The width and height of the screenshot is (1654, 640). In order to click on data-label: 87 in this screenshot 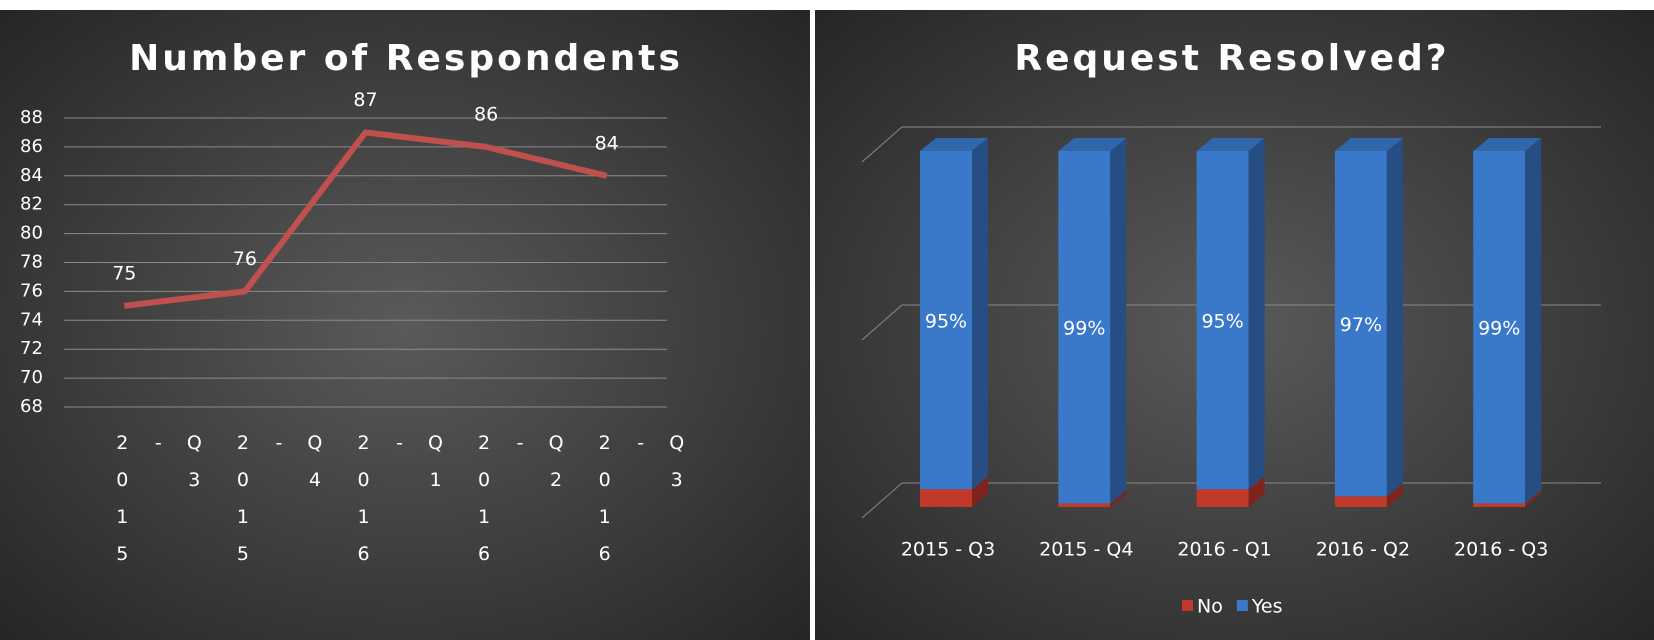, I will do `click(365, 100)`.